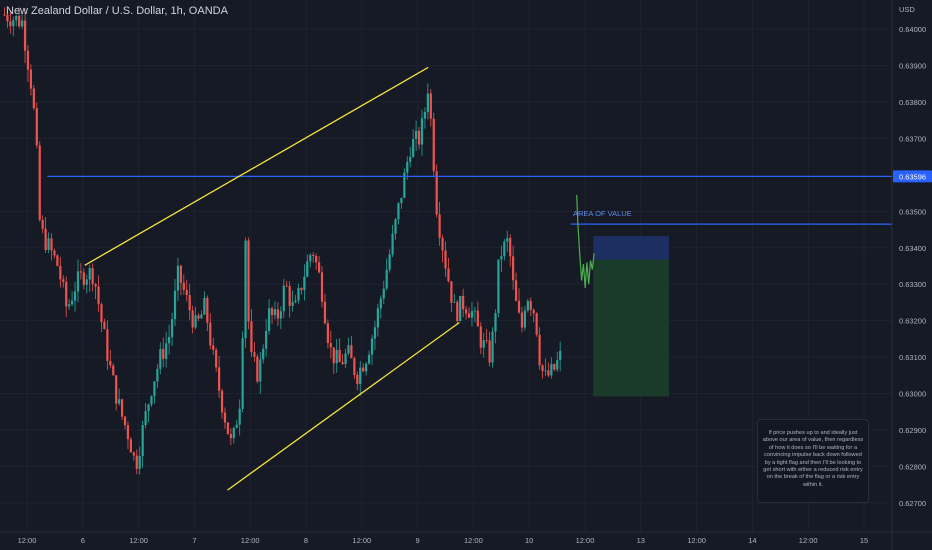  What do you see at coordinates (912, 102) in the screenshot?
I see `y-tick-label: 0.63800` at bounding box center [912, 102].